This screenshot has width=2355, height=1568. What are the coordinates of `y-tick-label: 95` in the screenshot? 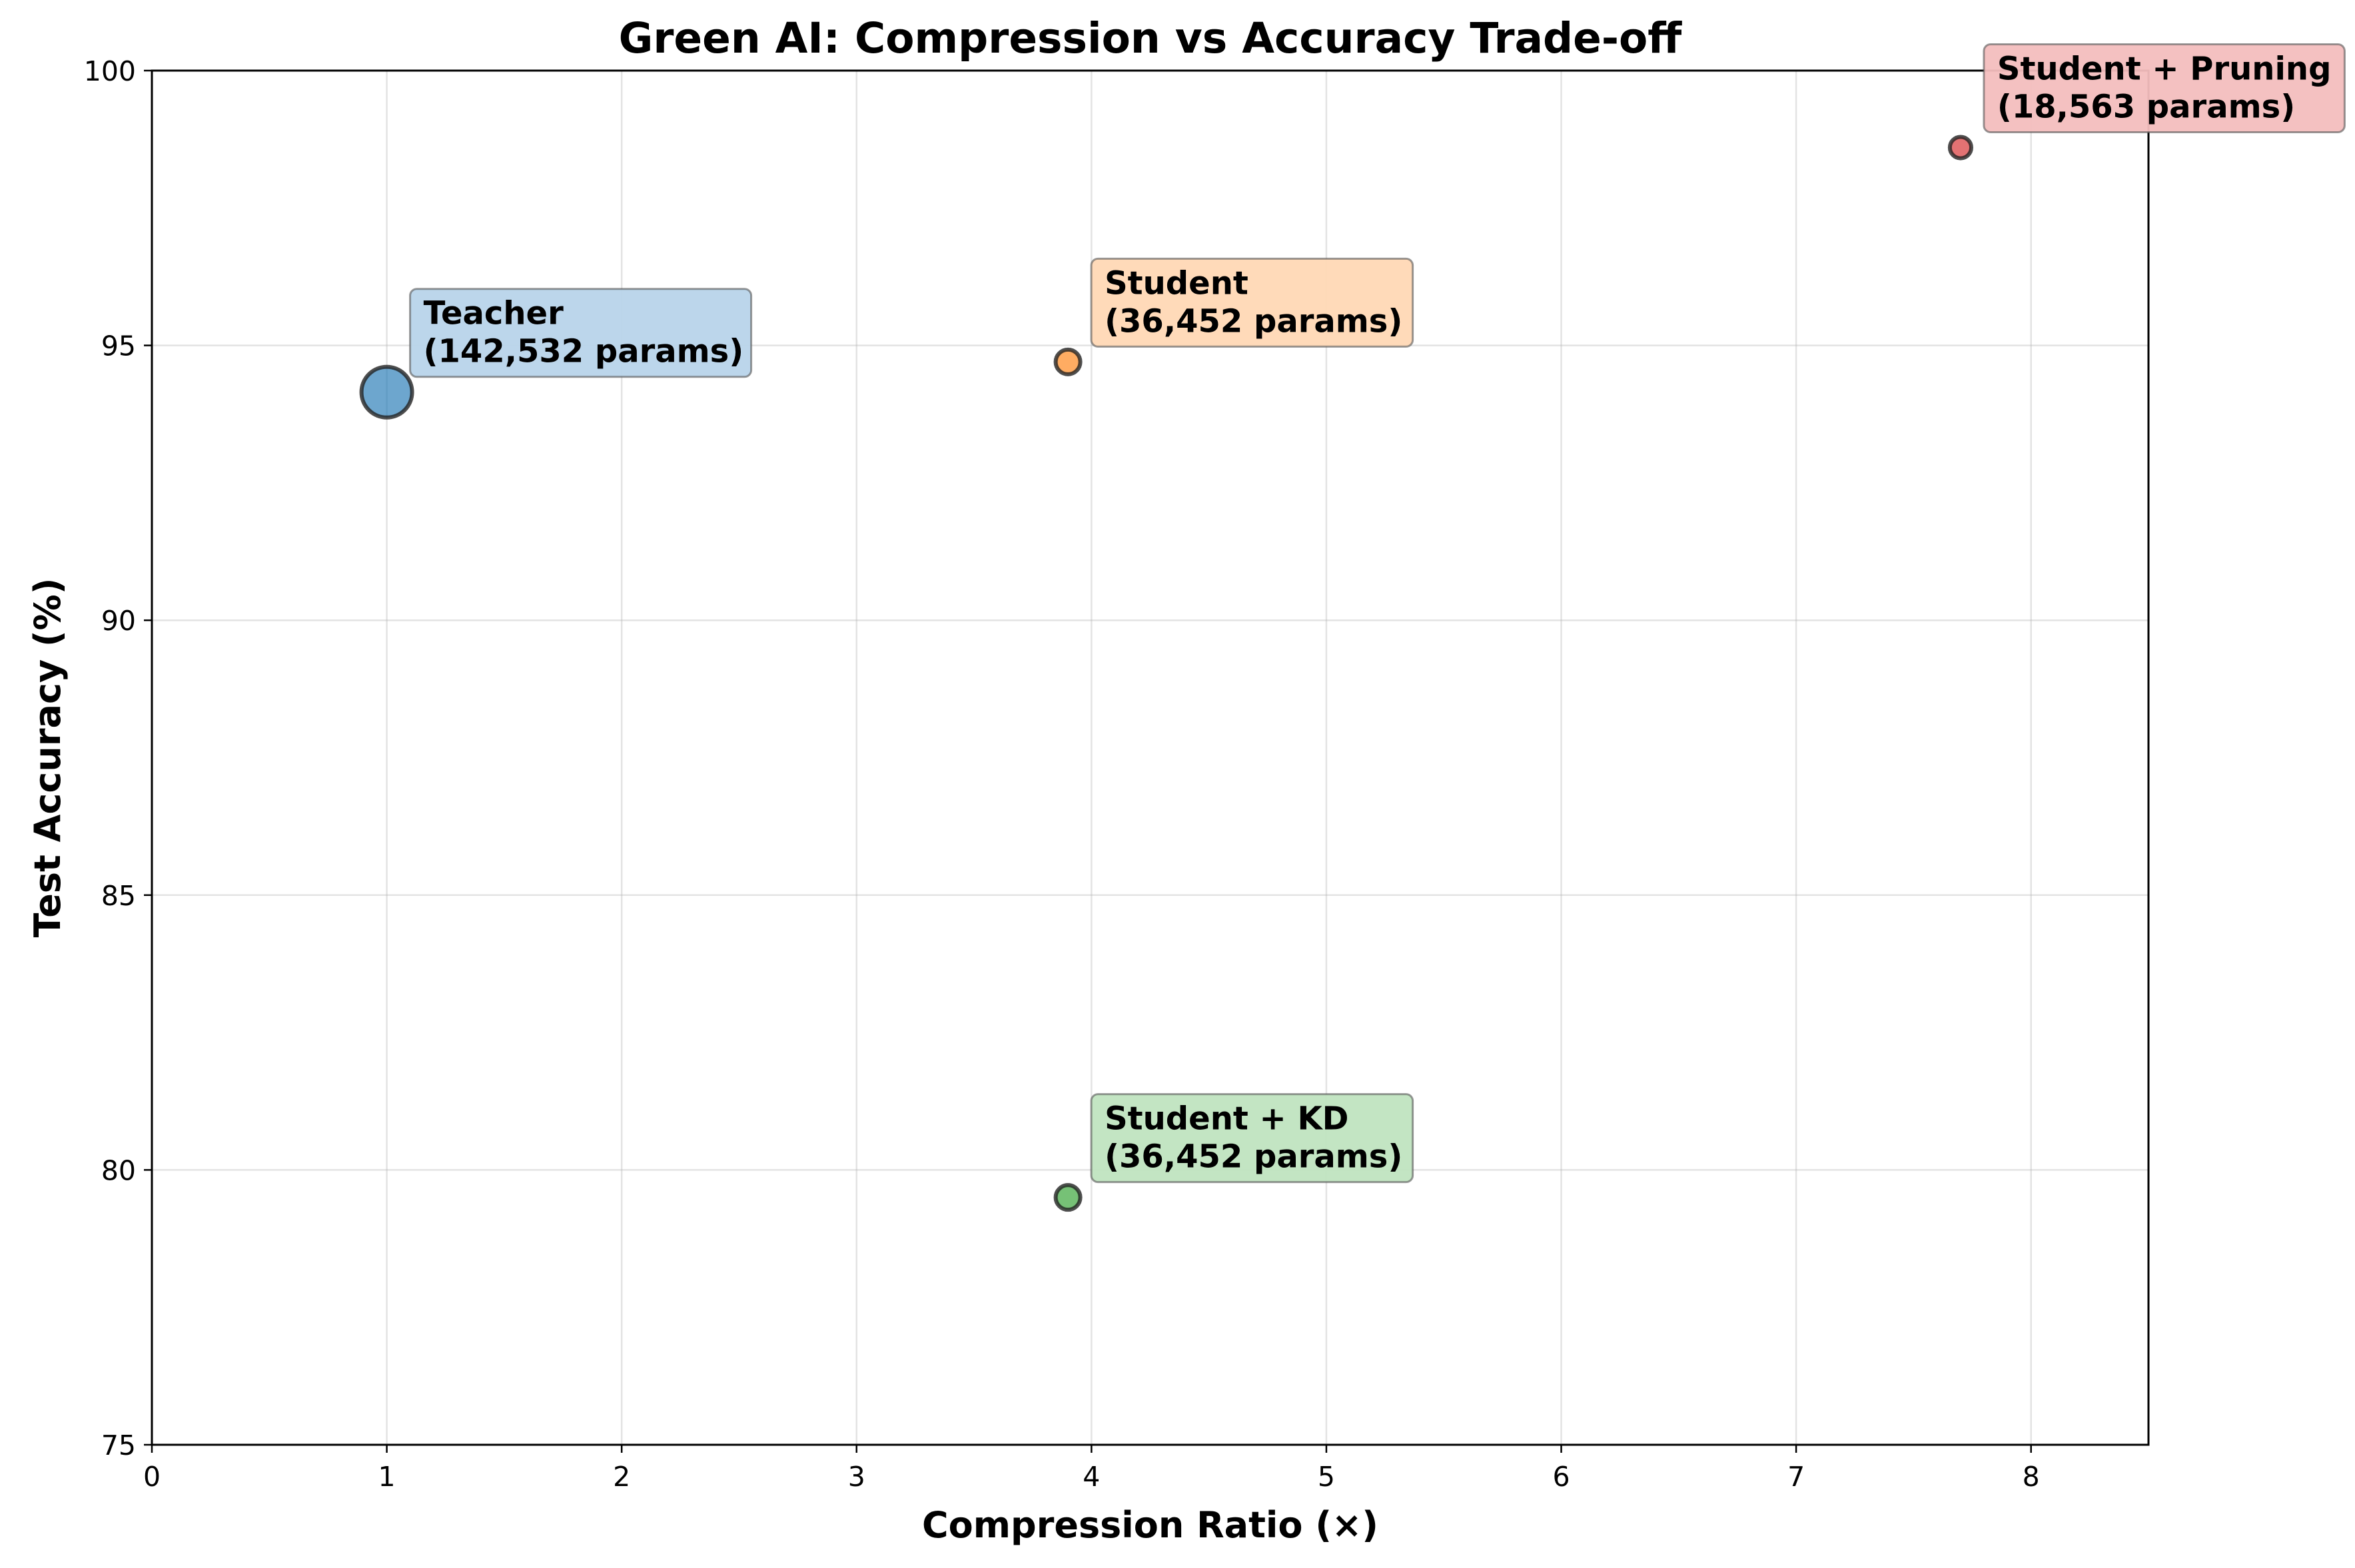 It's located at (119, 346).